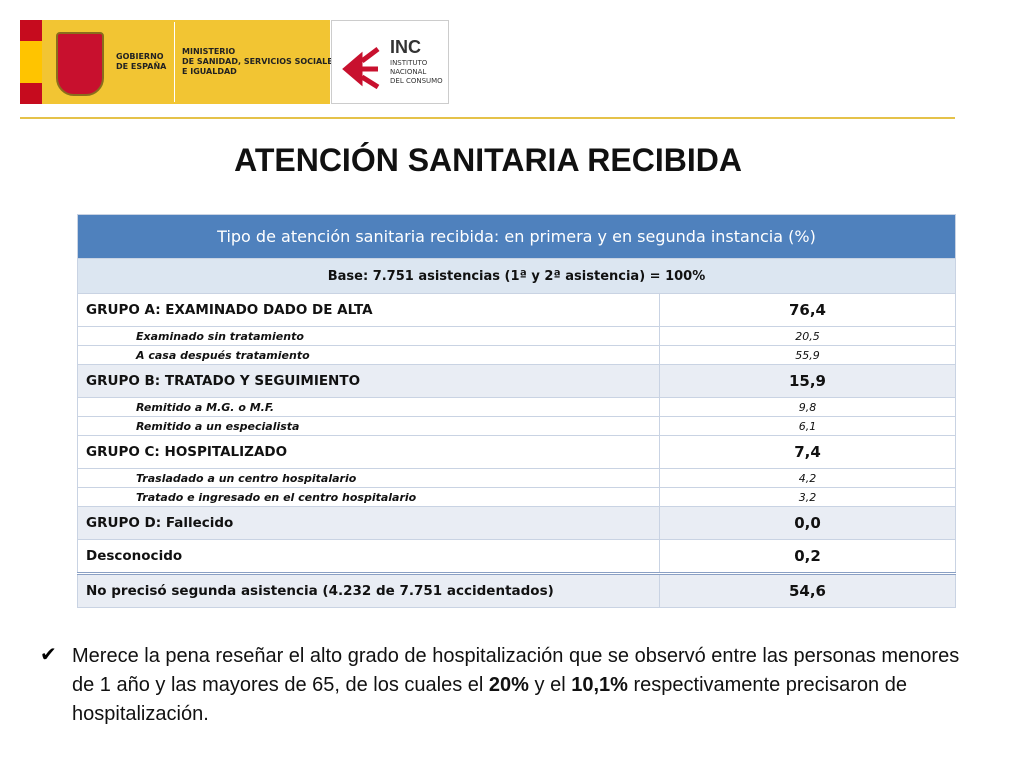 The width and height of the screenshot is (1024, 768). I want to click on group-label: GRUPO D: Fallecido, so click(368, 523).